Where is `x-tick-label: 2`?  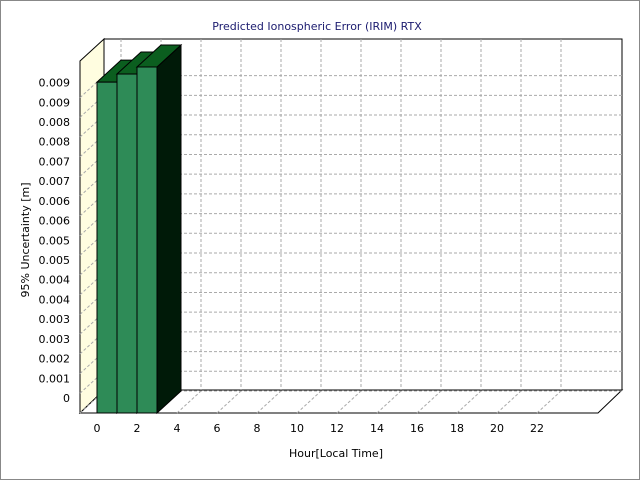 x-tick-label: 2 is located at coordinates (137, 428).